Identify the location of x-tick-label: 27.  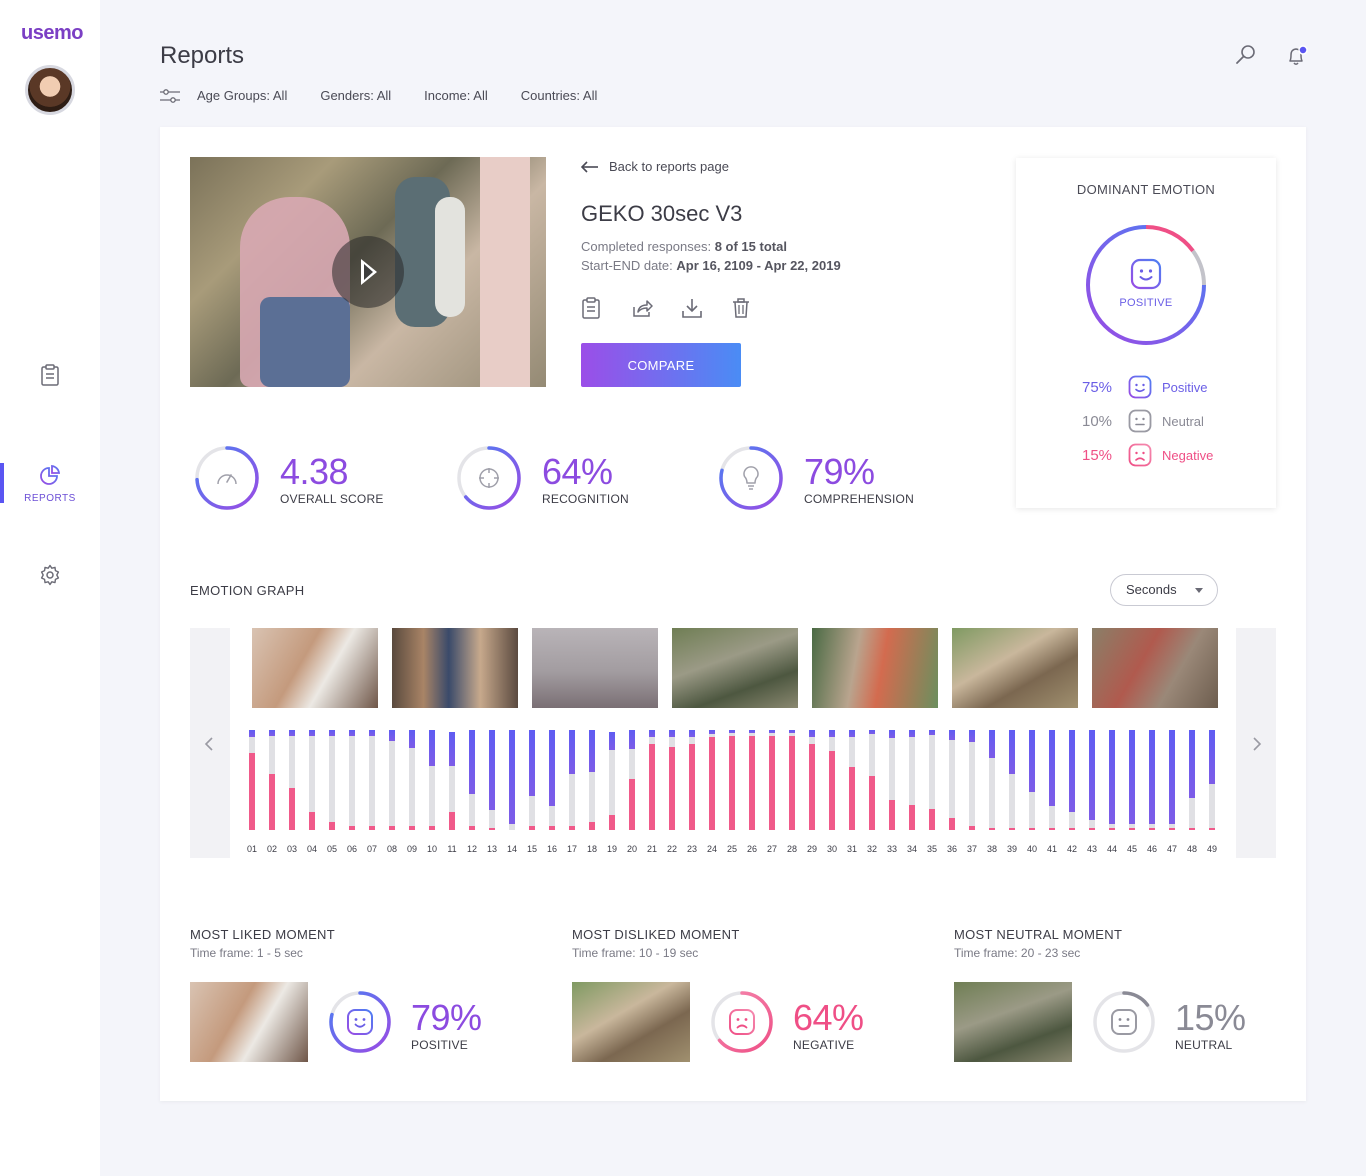
(771, 849).